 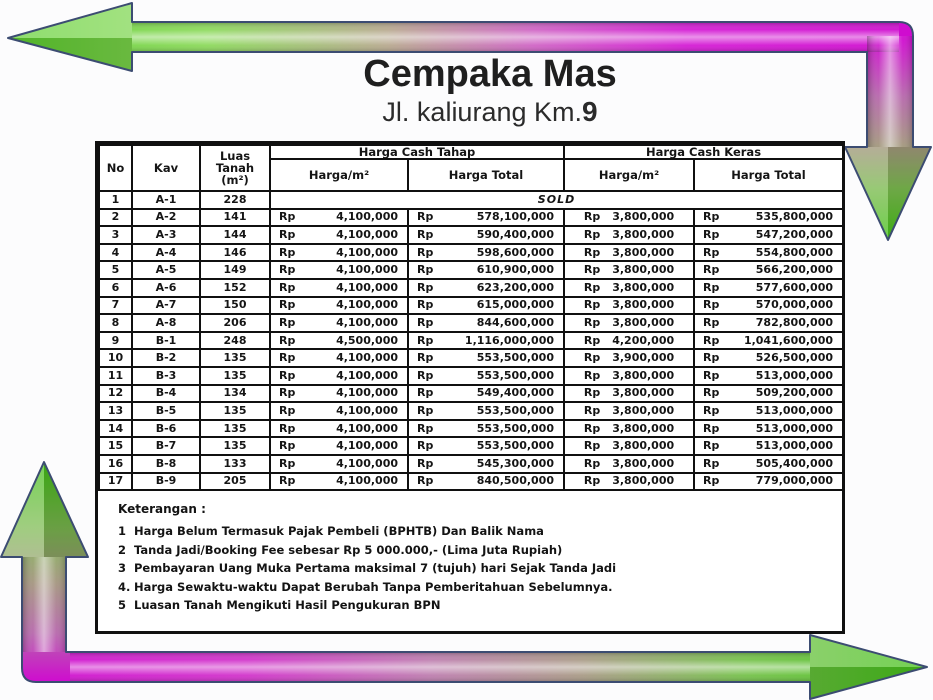 What do you see at coordinates (486, 252) in the screenshot?
I see `cell-tahap-harga-total: Rp 598,600,000` at bounding box center [486, 252].